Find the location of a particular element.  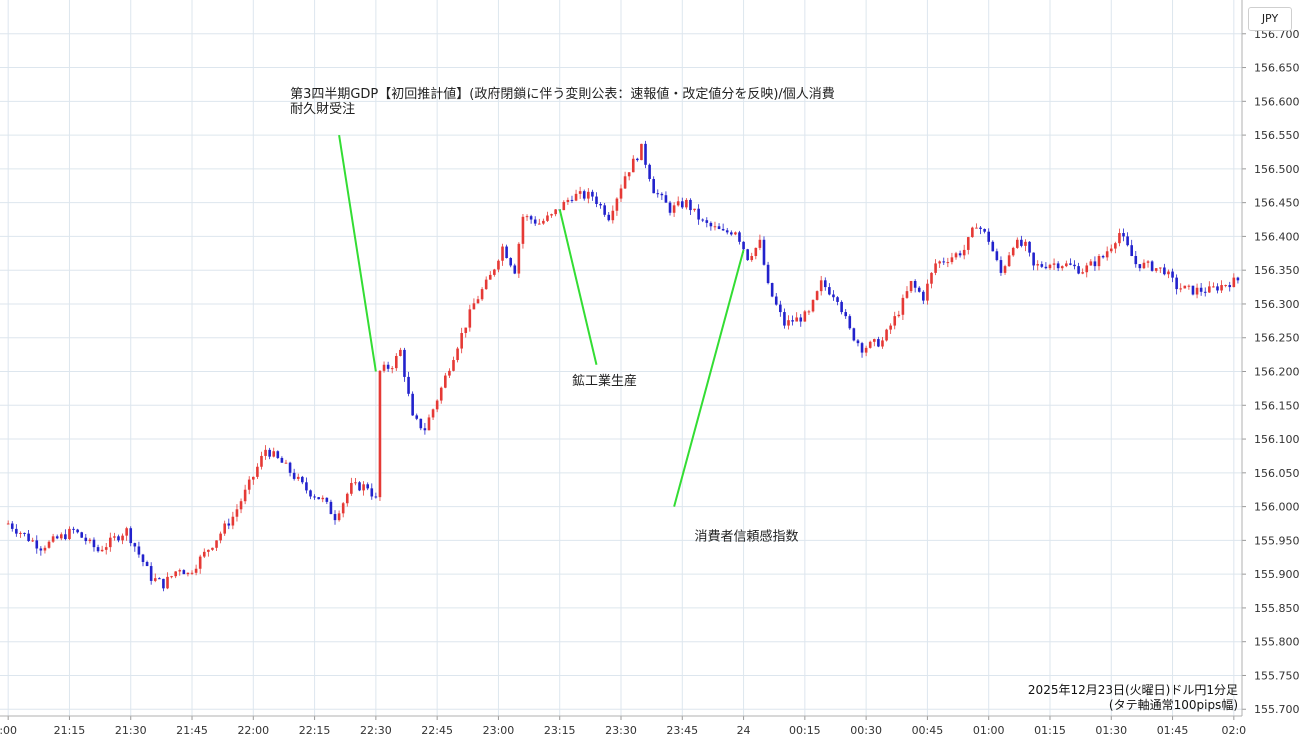

x-tick-label: 01:15 is located at coordinates (1050, 730).